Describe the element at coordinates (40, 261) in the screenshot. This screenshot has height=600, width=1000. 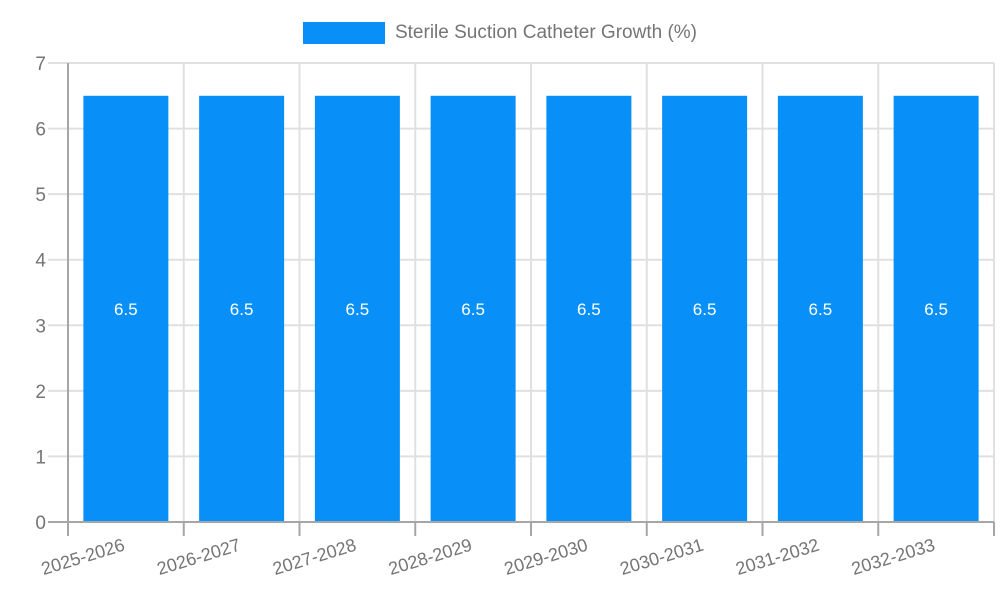
I see `y-axis-tick-label: 4` at that location.